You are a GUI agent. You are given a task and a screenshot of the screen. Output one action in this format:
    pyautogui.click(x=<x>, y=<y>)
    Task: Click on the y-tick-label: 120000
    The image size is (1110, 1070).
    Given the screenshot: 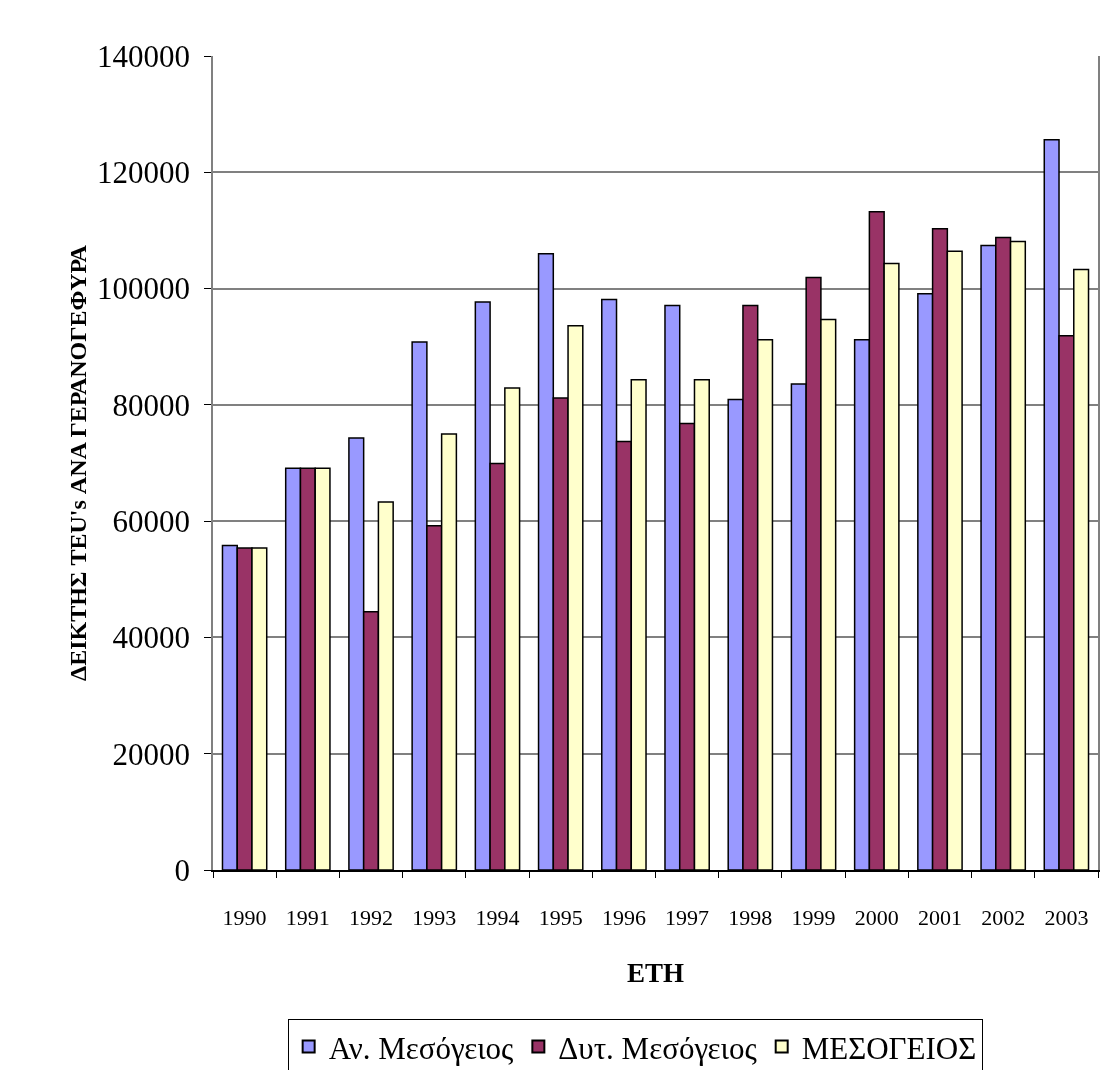 What is the action you would take?
    pyautogui.click(x=144, y=173)
    